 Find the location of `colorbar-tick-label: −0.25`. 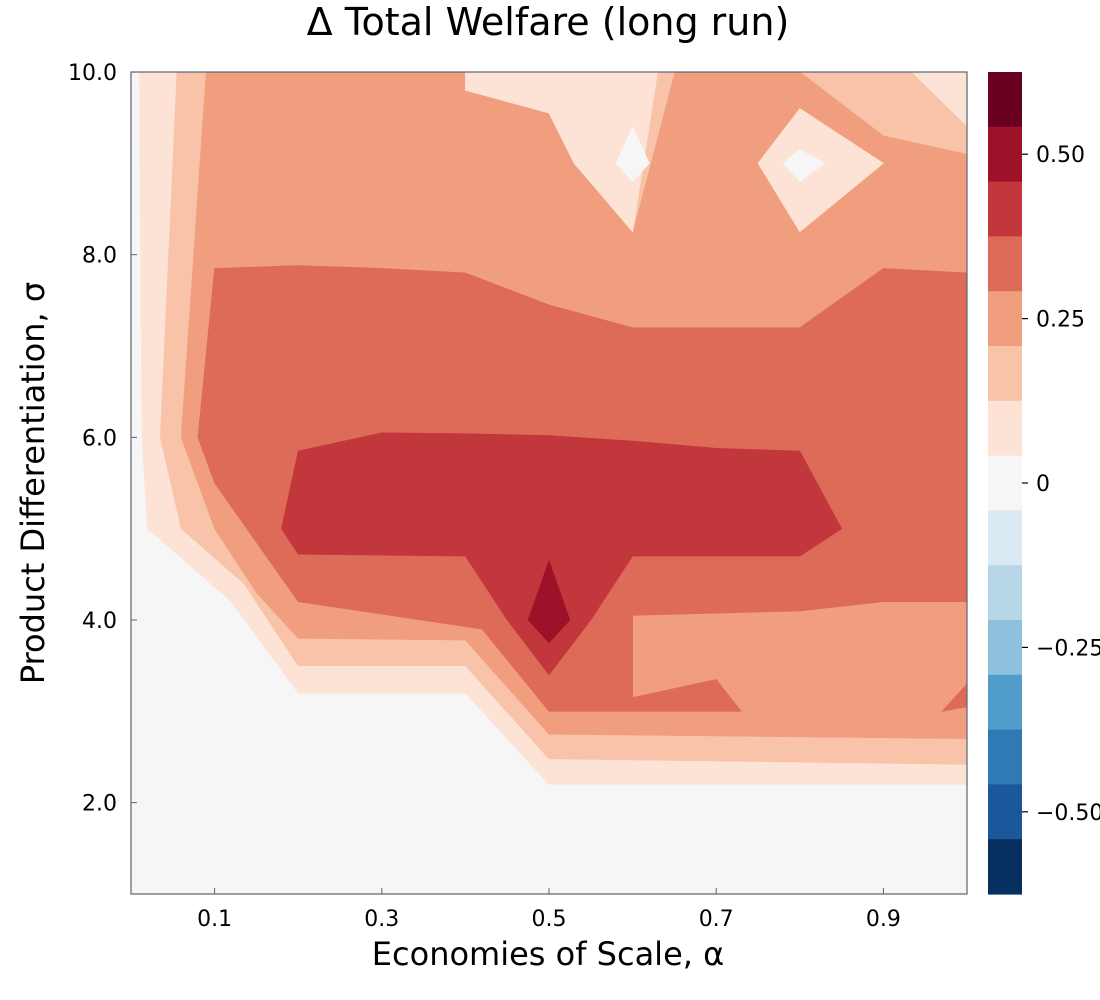

colorbar-tick-label: −0.25 is located at coordinates (1068, 648).